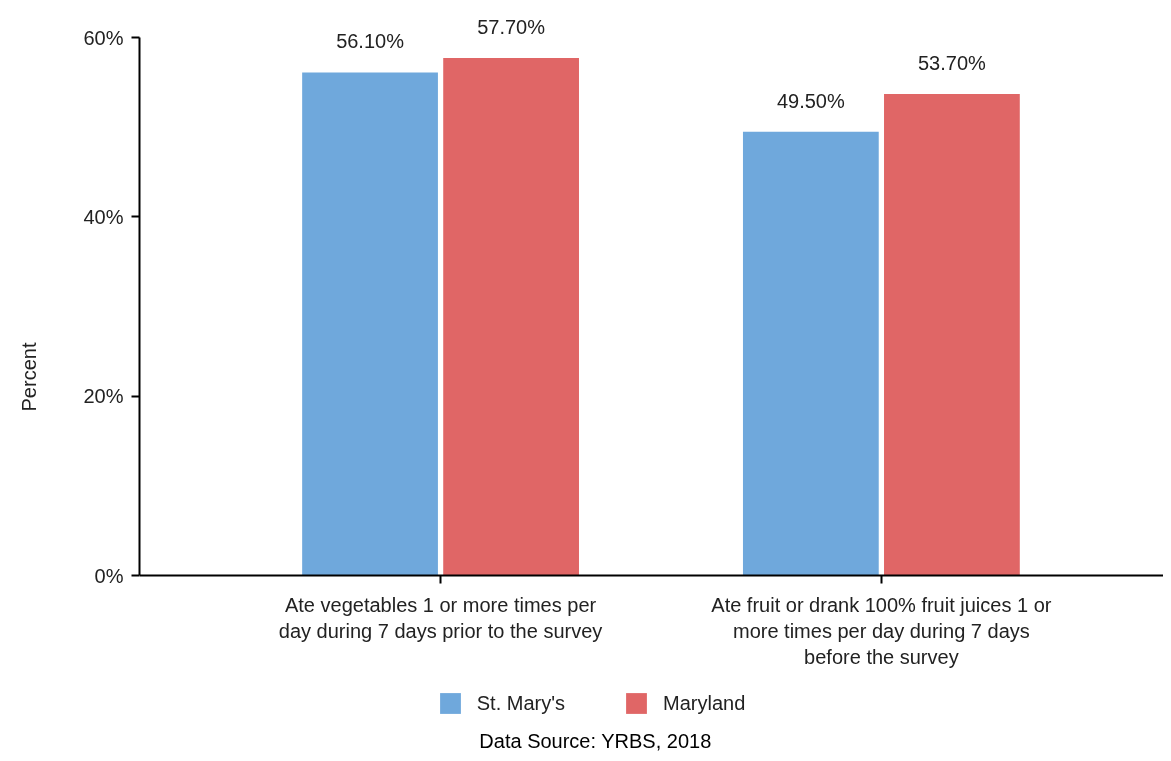 The width and height of the screenshot is (1171, 761). What do you see at coordinates (511, 27) in the screenshot?
I see `data-label: 57.70%` at bounding box center [511, 27].